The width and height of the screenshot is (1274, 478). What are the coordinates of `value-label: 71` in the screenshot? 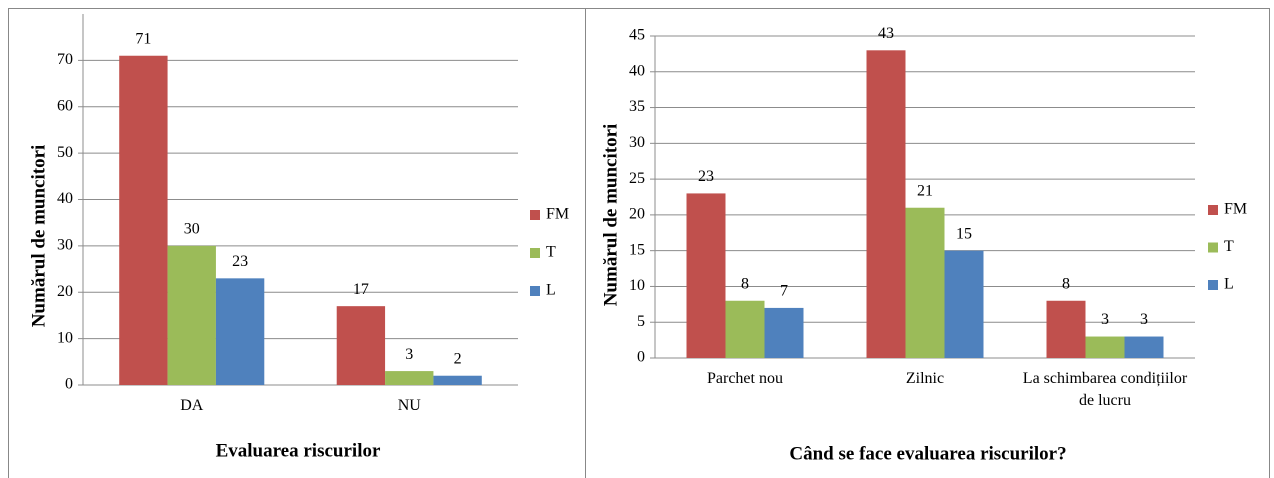 It's located at (143, 38).